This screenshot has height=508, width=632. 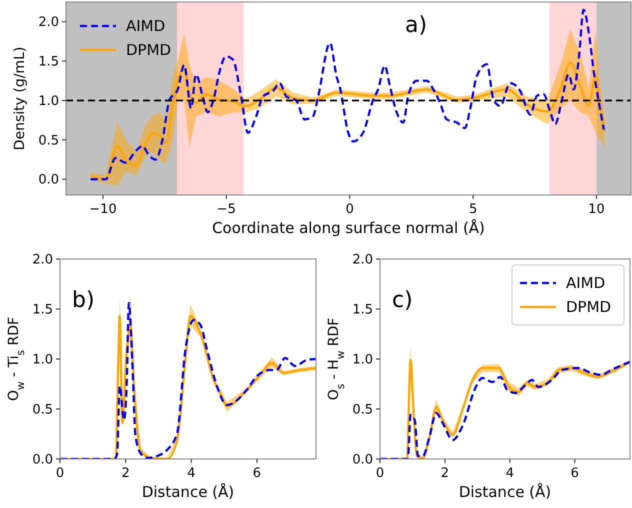 I want to click on x-tick-label: −5, so click(x=226, y=209).